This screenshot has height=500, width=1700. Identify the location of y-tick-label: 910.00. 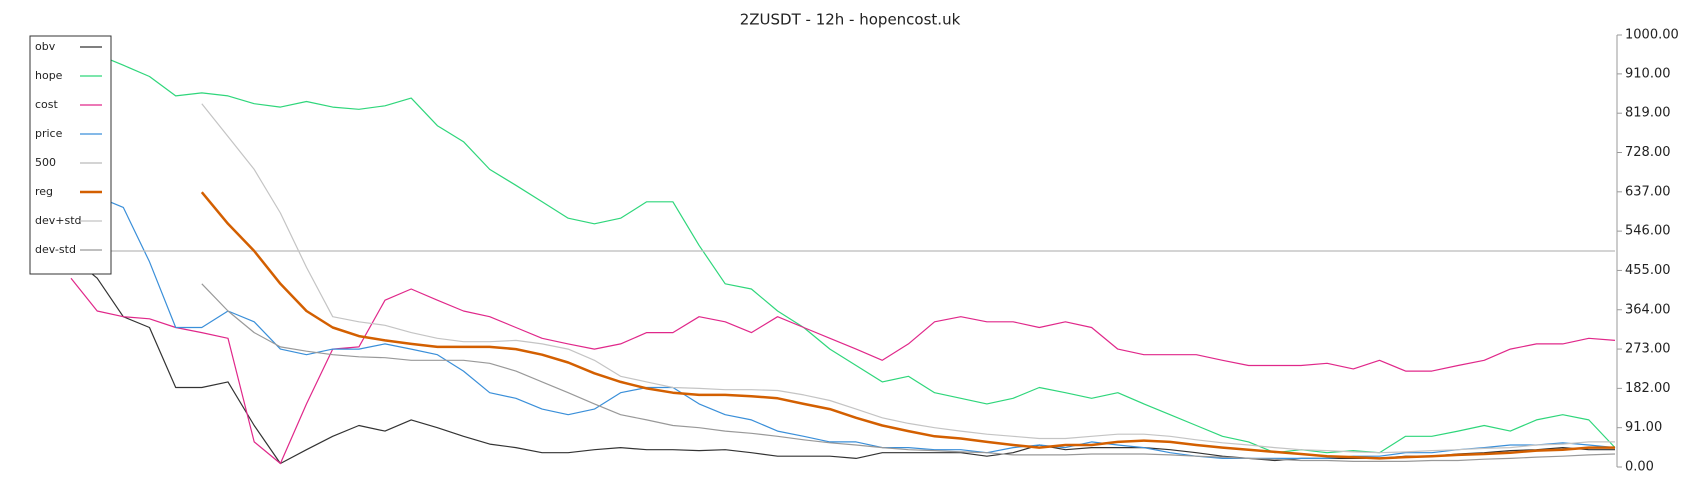
(1648, 73).